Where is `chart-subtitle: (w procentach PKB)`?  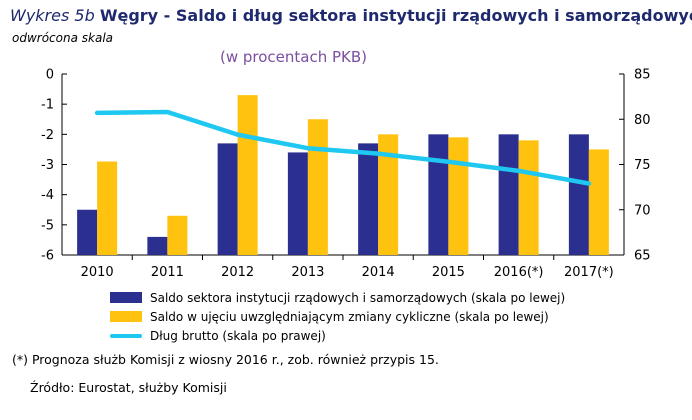
chart-subtitle: (w procentach PKB) is located at coordinates (294, 57).